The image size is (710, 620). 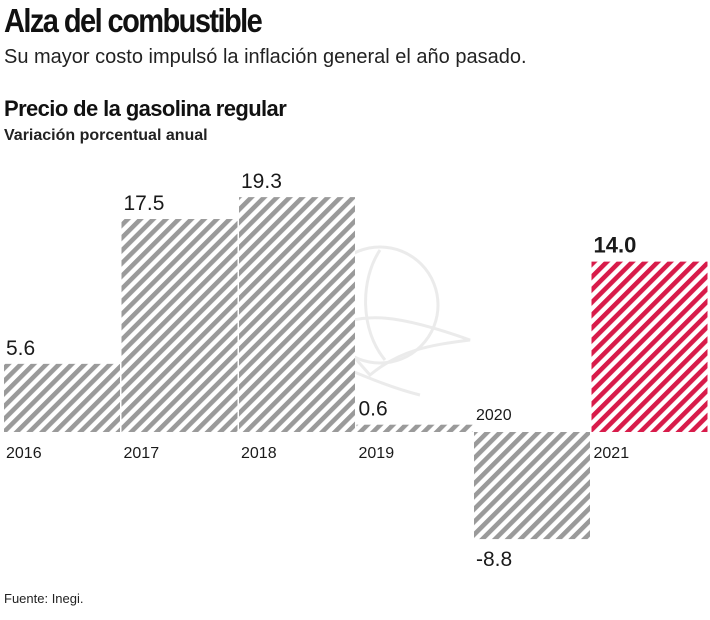 What do you see at coordinates (144, 203) in the screenshot?
I see `value-label-2017: 17.5` at bounding box center [144, 203].